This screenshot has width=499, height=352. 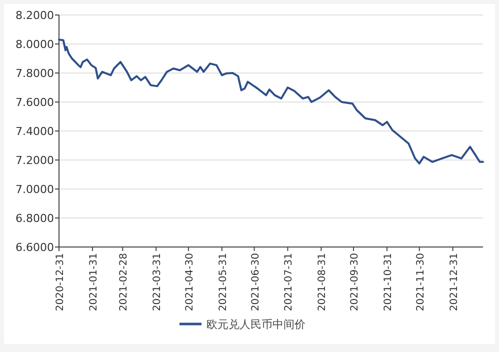 What do you see at coordinates (355, 282) in the screenshot?
I see `x-tick-label: 2021-09-30` at bounding box center [355, 282].